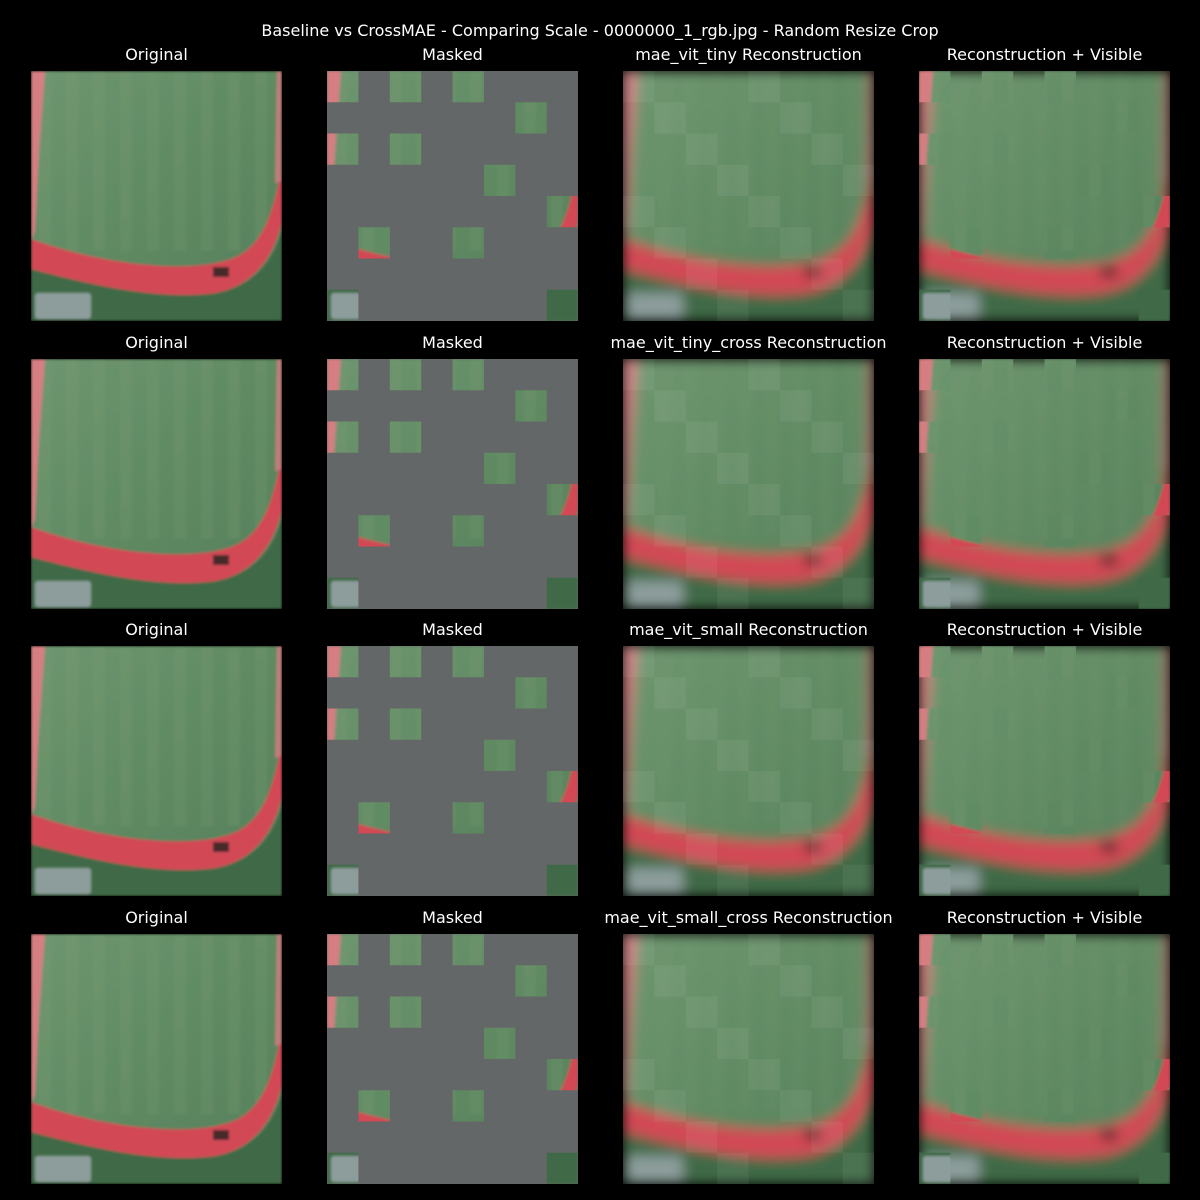 This screenshot has width=1200, height=1200. I want to click on panel-title: mae_vit_tiny Reconstruction, so click(748, 55).